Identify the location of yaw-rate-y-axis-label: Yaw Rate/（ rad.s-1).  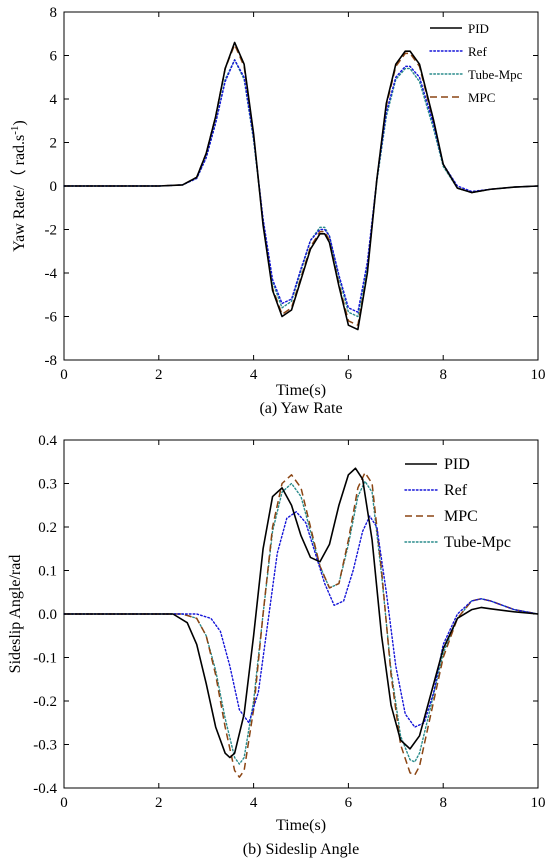
(18, 186).